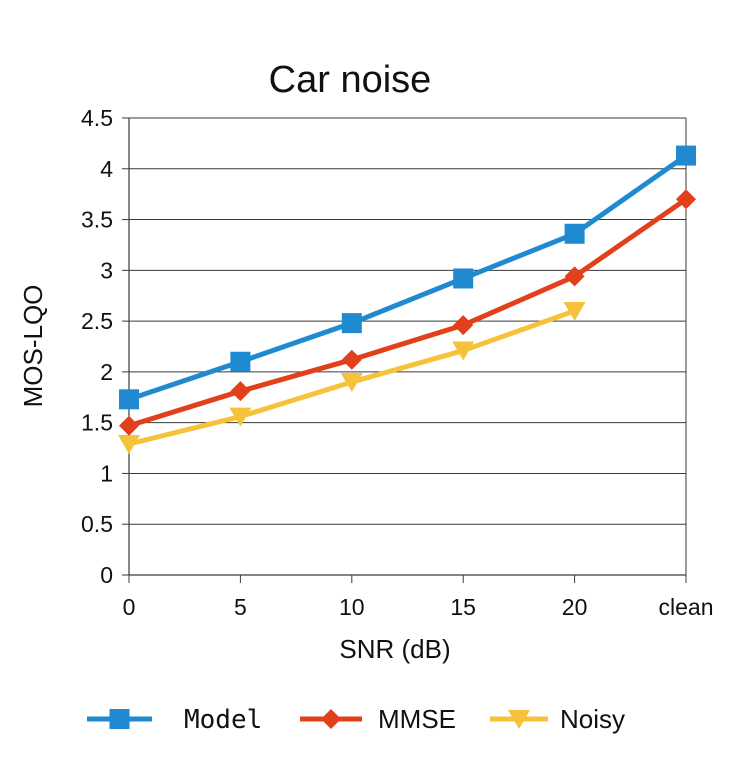 This screenshot has height=764, width=735. I want to click on y-tick-label: 2, so click(106, 372).